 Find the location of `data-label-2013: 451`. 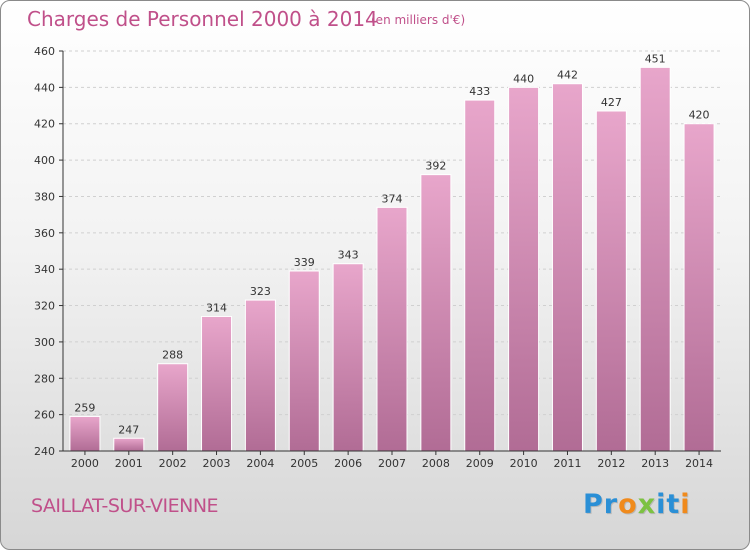

data-label-2013: 451 is located at coordinates (655, 58).